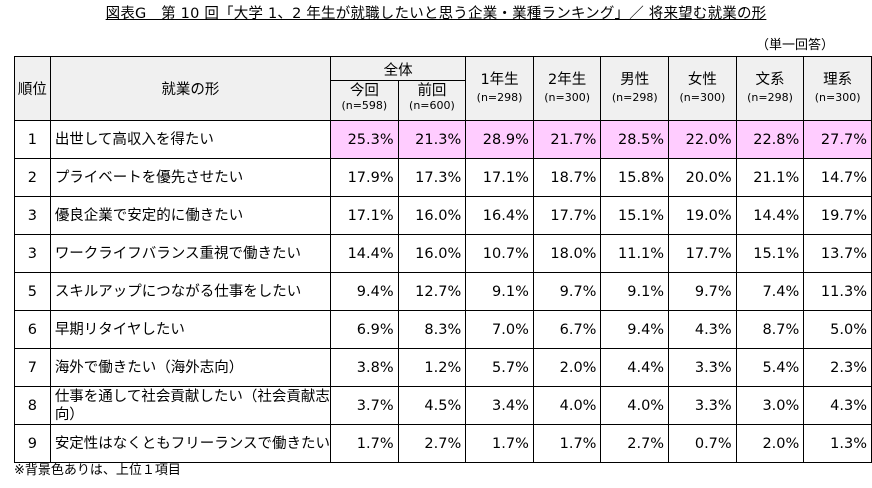 The image size is (872, 488). What do you see at coordinates (499, 329) in the screenshot?
I see `value-cell: 7.0%` at bounding box center [499, 329].